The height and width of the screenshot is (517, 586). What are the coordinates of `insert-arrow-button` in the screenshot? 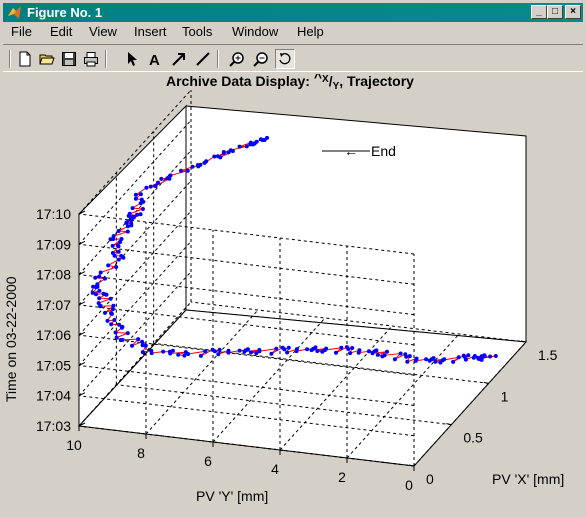 It's located at (179, 59).